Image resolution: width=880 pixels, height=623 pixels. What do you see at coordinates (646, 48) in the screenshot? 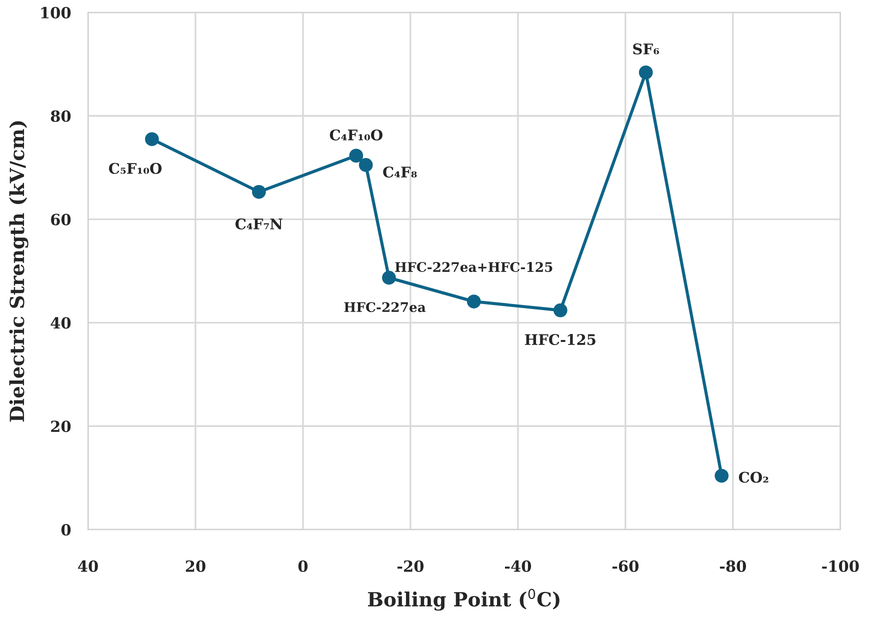
I see `annotation: SF₆` at bounding box center [646, 48].